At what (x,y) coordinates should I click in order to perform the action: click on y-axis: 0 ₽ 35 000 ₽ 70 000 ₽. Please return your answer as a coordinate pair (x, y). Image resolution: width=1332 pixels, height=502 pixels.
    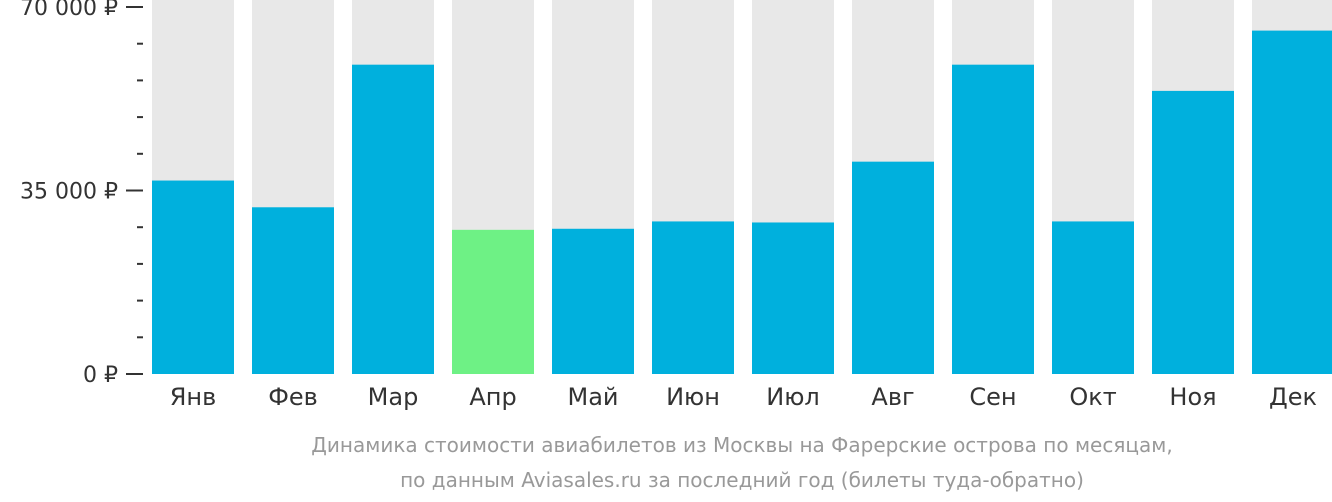
    Looking at the image, I should click on (81, 194).